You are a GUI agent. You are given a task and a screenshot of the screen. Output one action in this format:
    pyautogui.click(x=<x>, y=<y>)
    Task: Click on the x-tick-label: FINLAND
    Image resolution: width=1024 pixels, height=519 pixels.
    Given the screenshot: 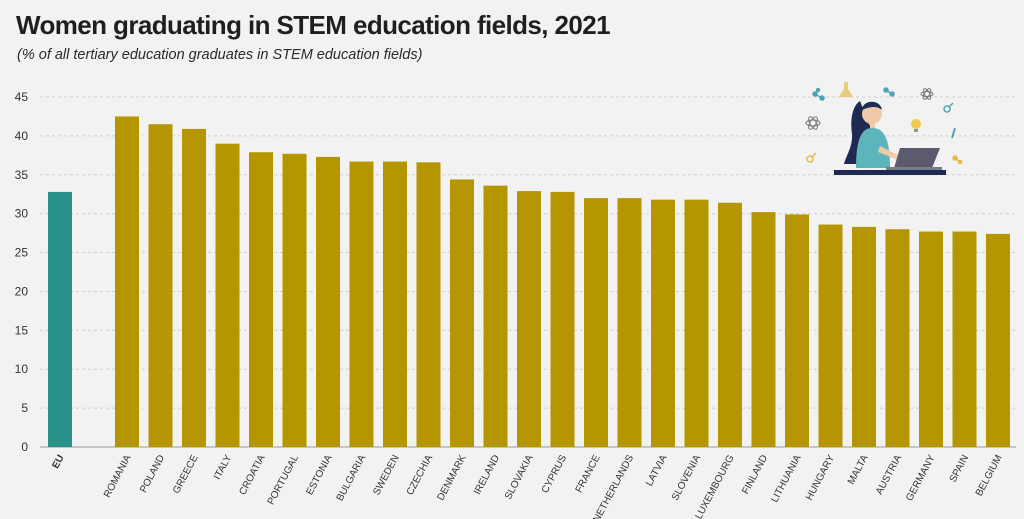 What is the action you would take?
    pyautogui.click(x=755, y=474)
    